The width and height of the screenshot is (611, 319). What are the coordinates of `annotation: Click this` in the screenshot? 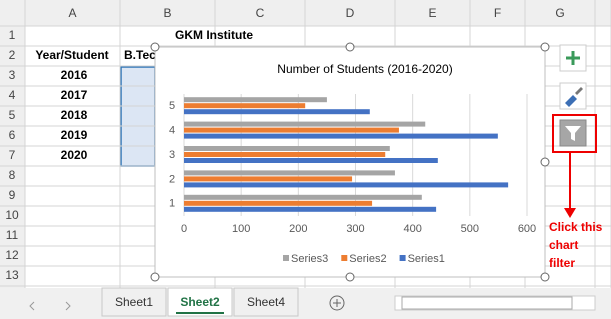 It's located at (576, 227).